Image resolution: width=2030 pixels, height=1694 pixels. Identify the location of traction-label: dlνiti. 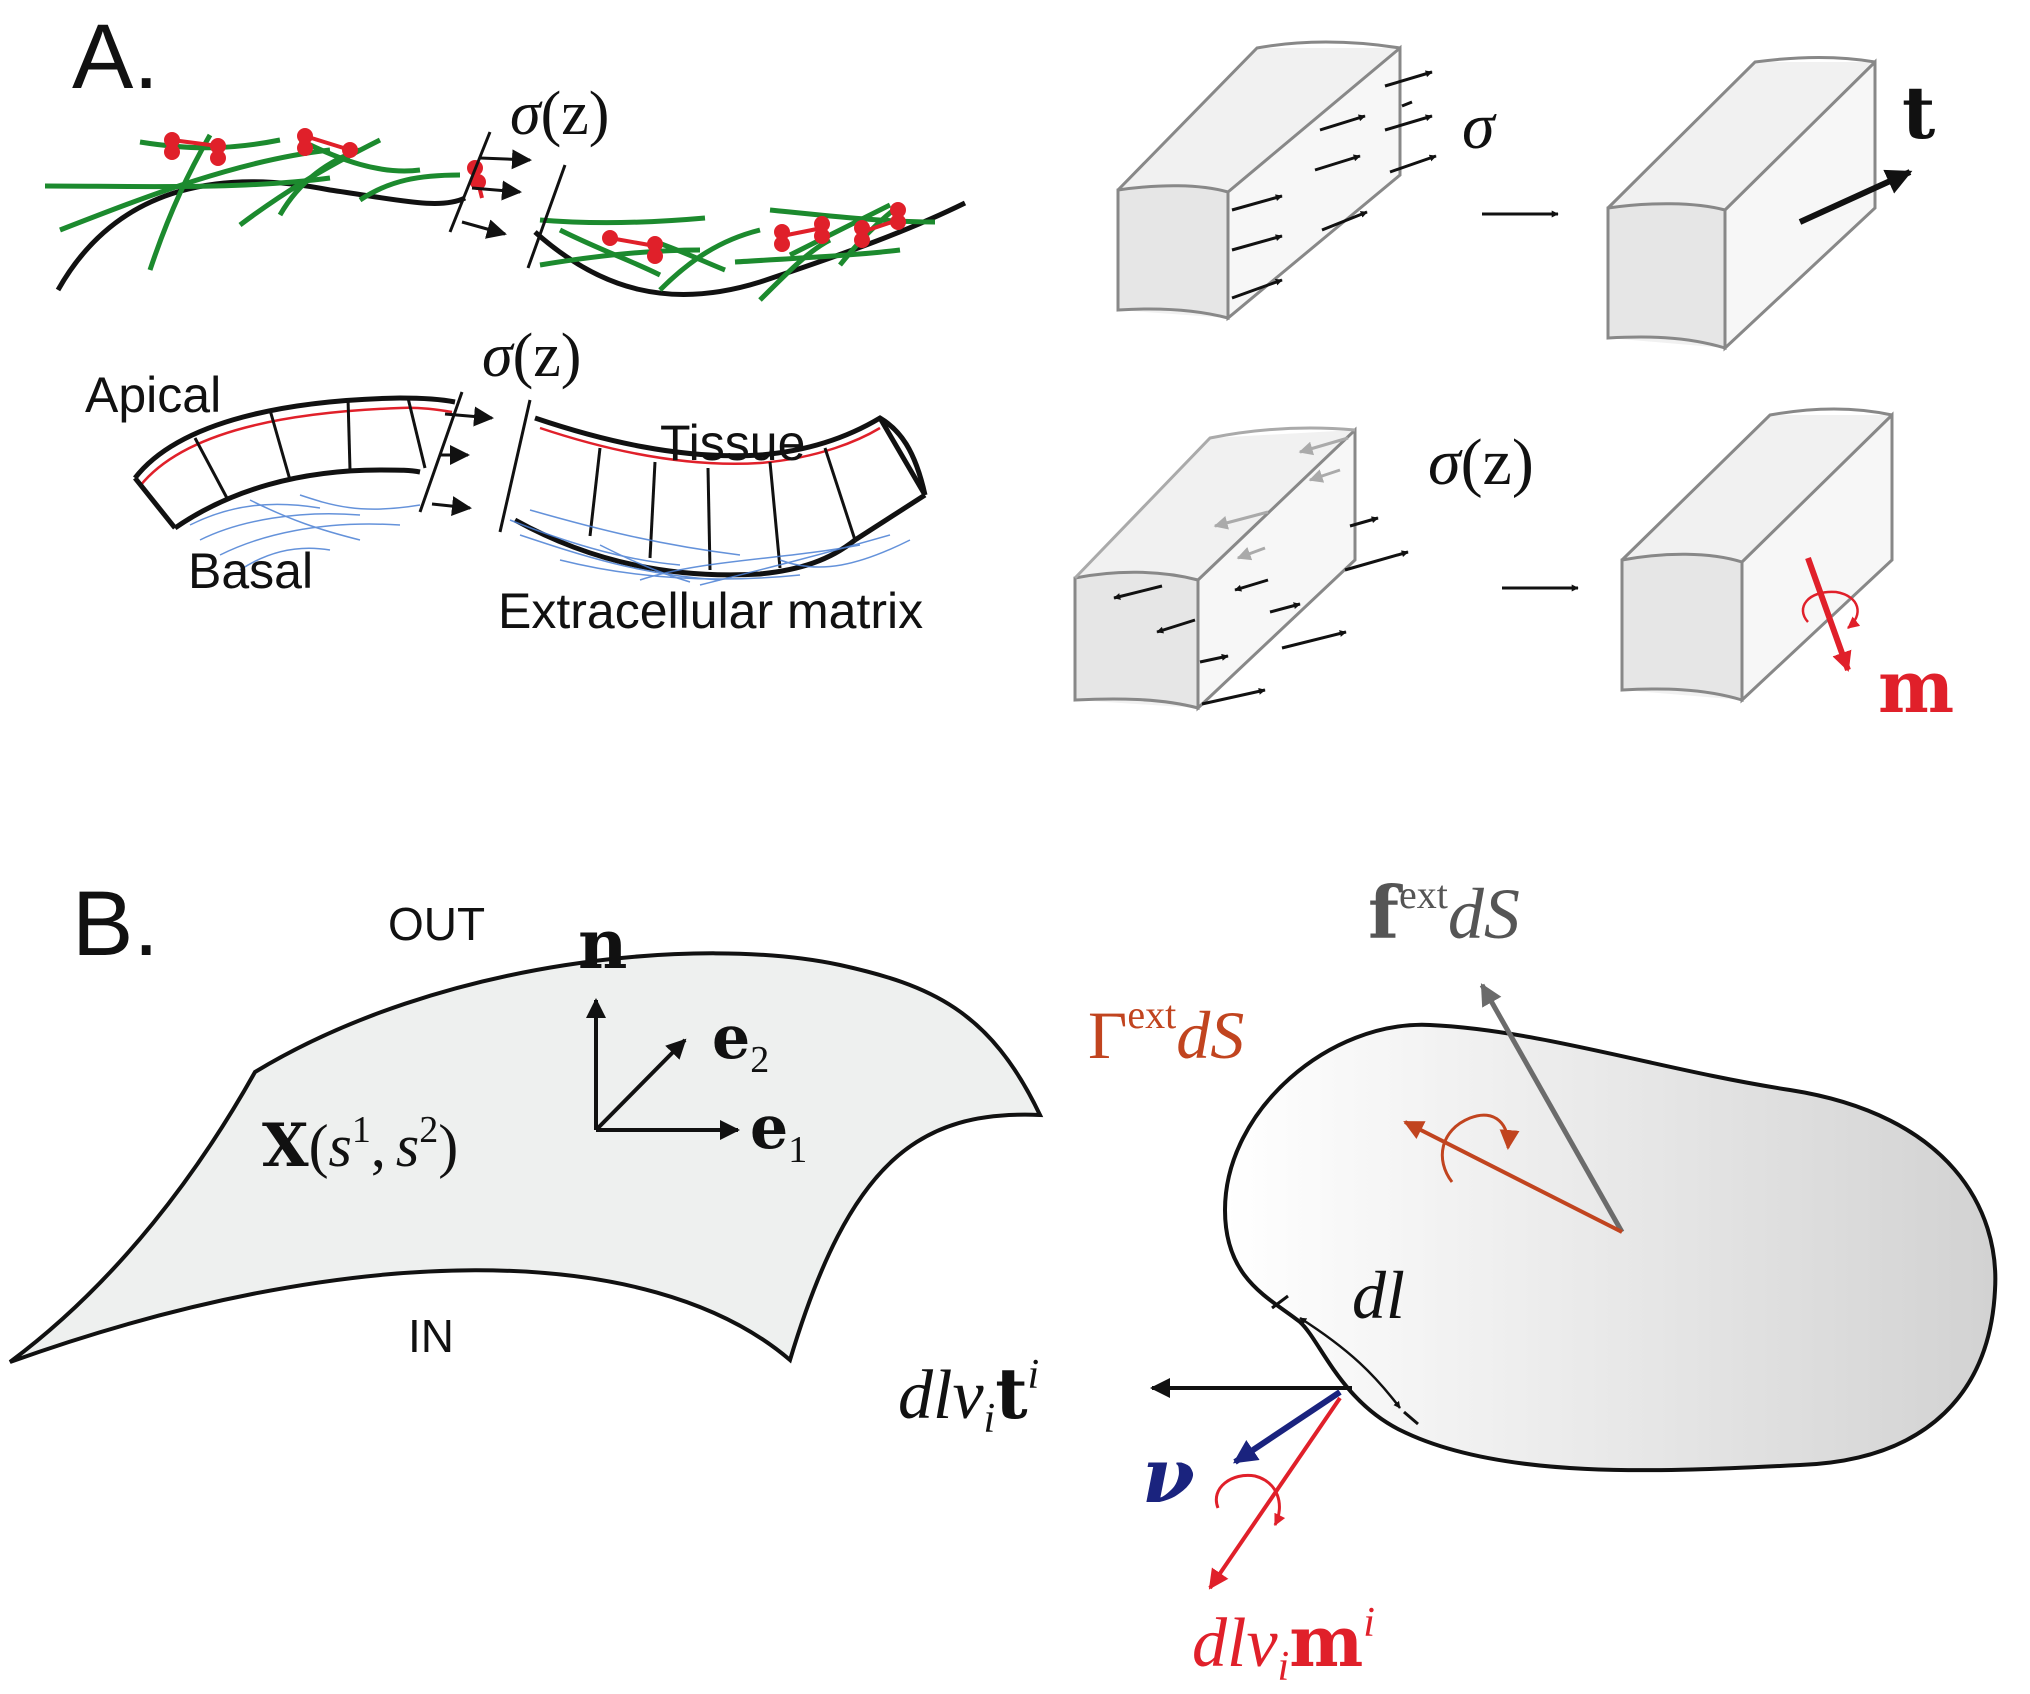
(968, 1397).